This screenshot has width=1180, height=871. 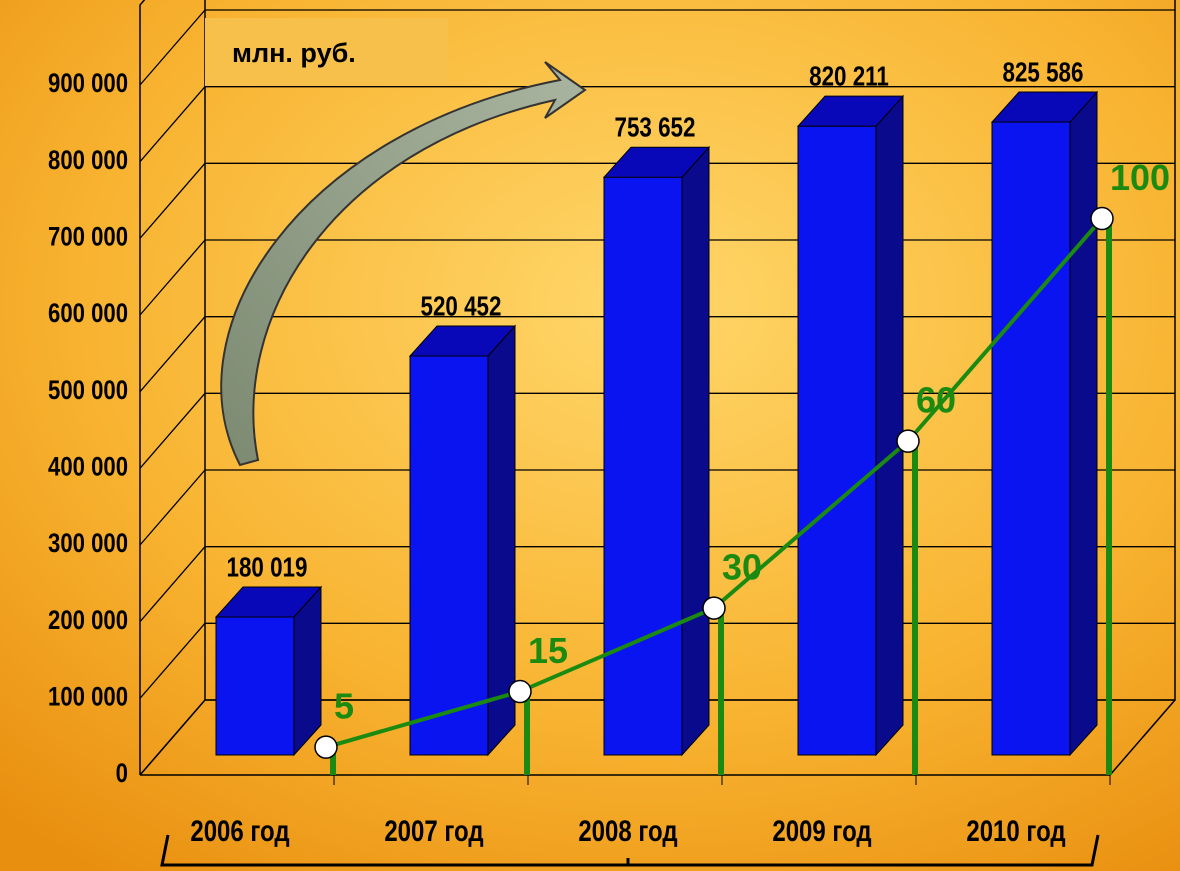 I want to click on value-label: 180 019, so click(x=267, y=567).